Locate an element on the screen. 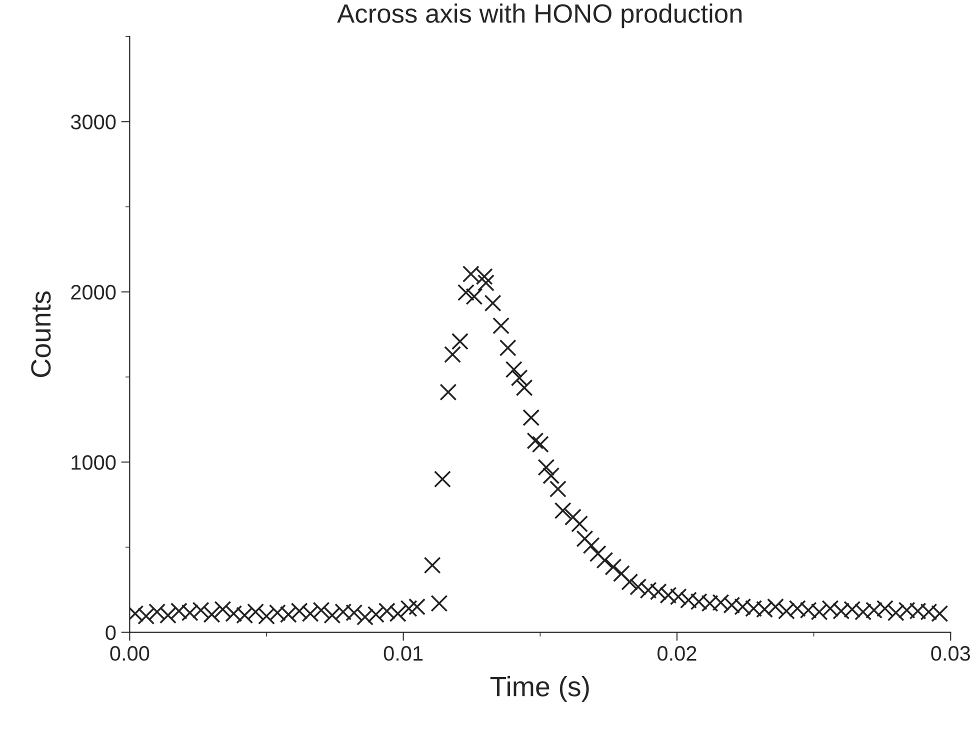 Image resolution: width=975 pixels, height=731 pixels. y-tick-label: 1000 is located at coordinates (94, 462).